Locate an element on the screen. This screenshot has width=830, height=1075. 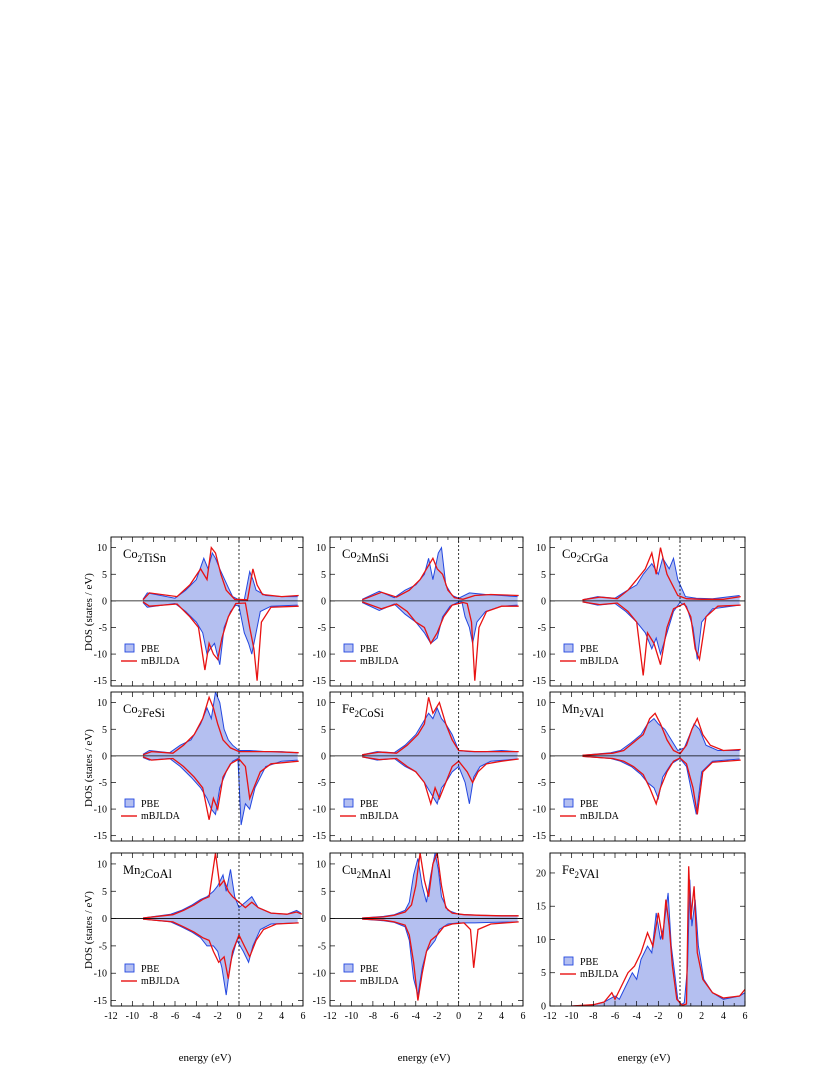
y-tick-label: 15 is located at coordinates (541, 907).